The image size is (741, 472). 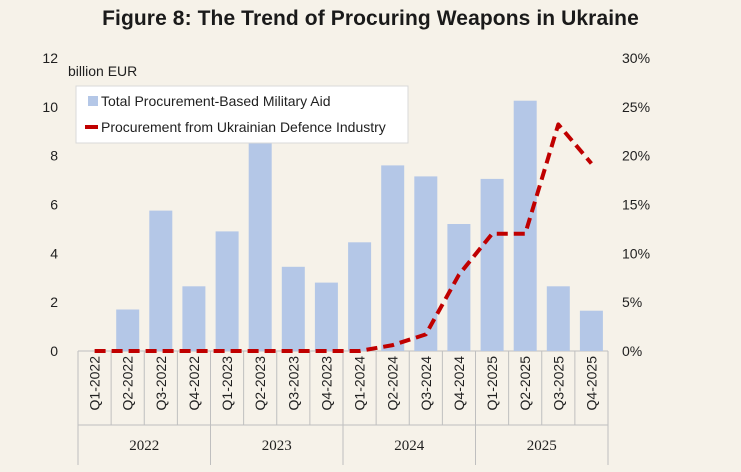 What do you see at coordinates (393, 383) in the screenshot?
I see `x-tick-label-Q2-2024: Q2-2024` at bounding box center [393, 383].